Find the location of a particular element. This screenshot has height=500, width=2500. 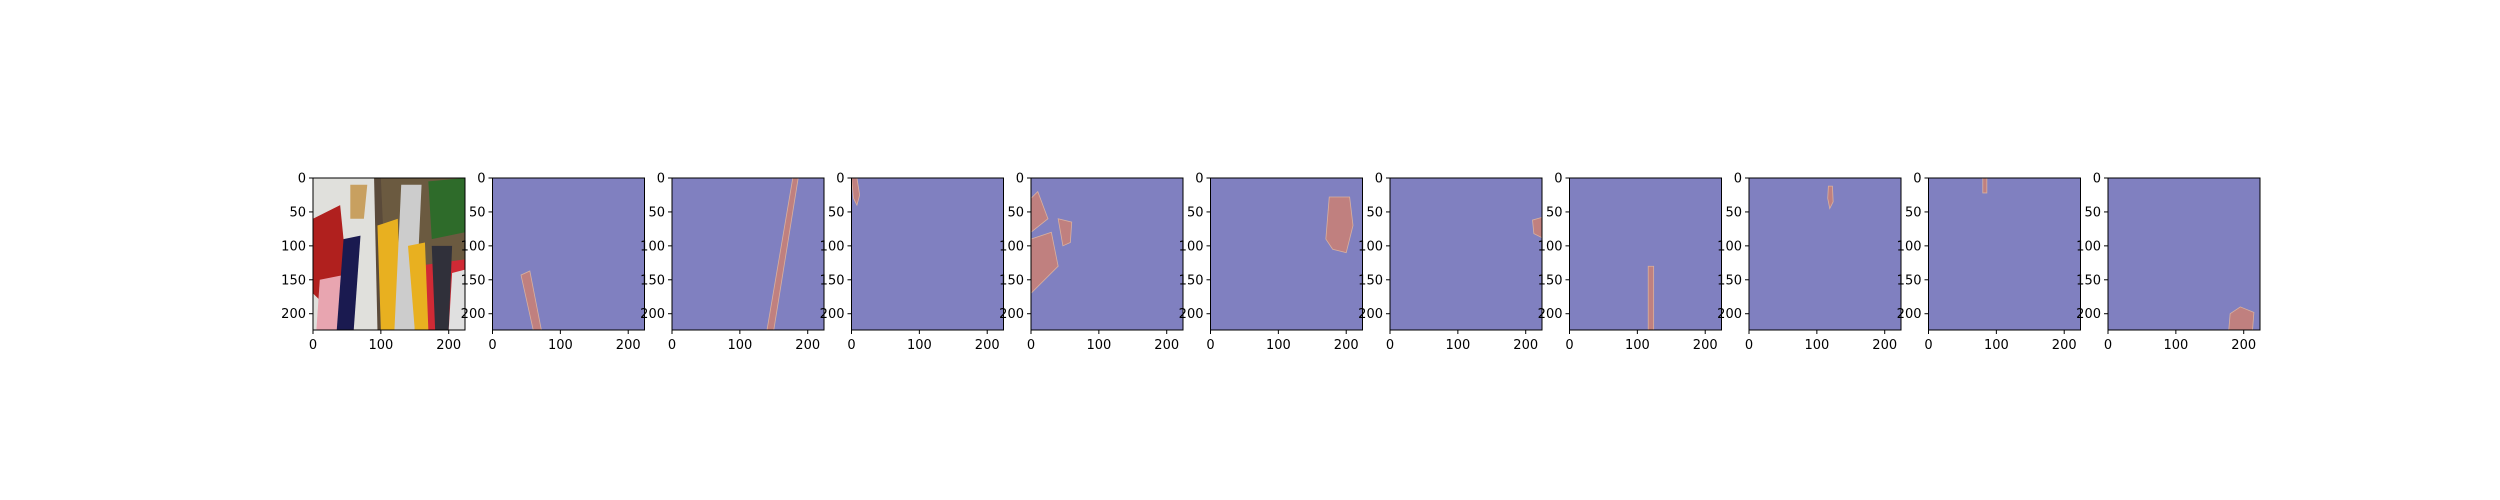

photo-image is located at coordinates (389, 254).